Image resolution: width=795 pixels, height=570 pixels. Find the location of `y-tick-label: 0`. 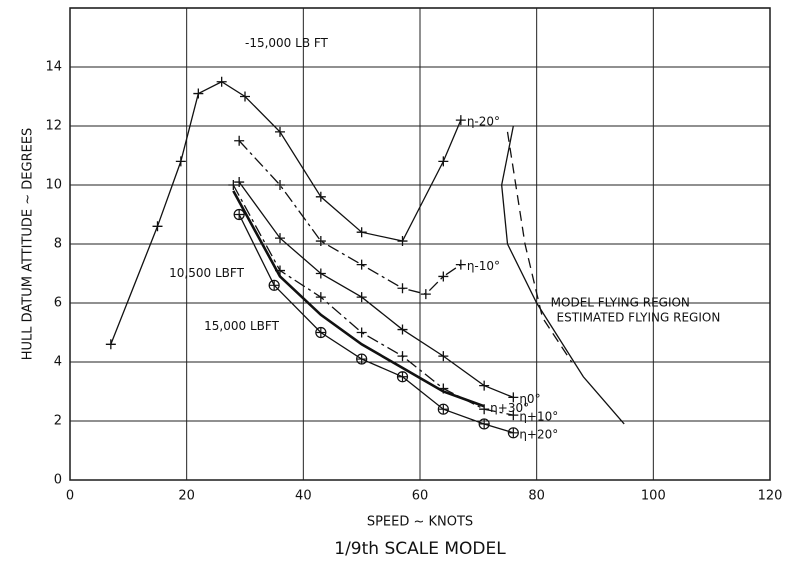

y-tick-label: 0 is located at coordinates (58, 480).